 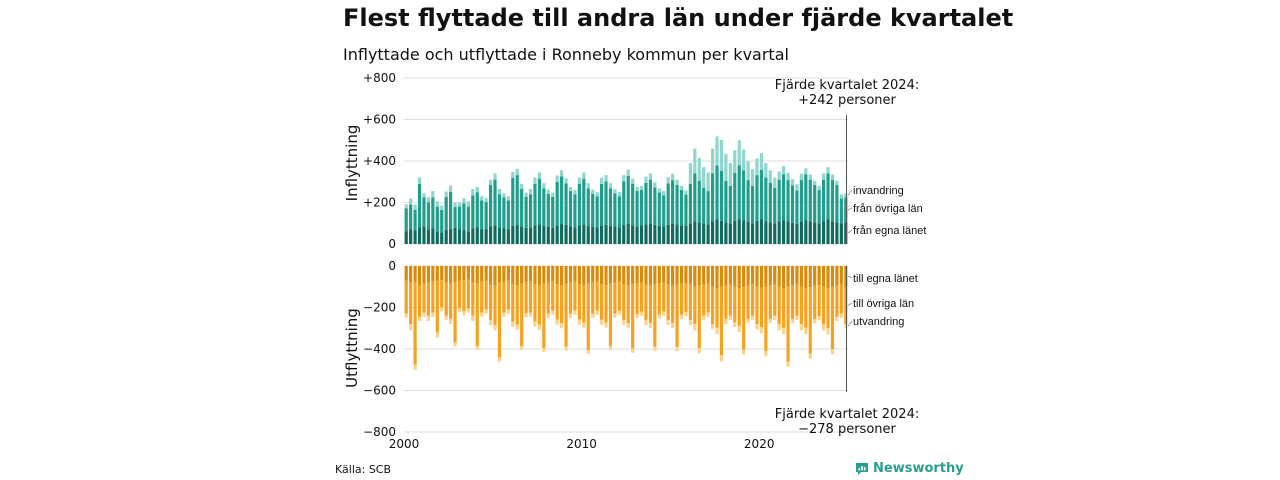 What do you see at coordinates (379, 391) in the screenshot?
I see `bottom-y-tick-label: −600` at bounding box center [379, 391].